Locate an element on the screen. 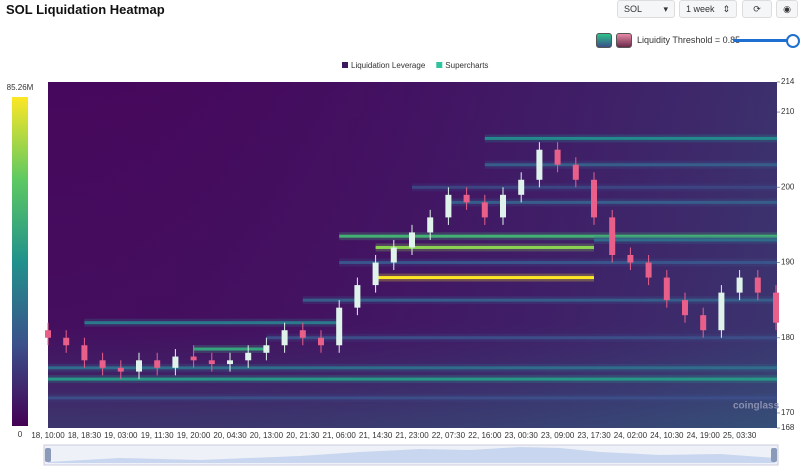 The height and width of the screenshot is (473, 800). x-tick-label: 19, 03:00 is located at coordinates (121, 435).